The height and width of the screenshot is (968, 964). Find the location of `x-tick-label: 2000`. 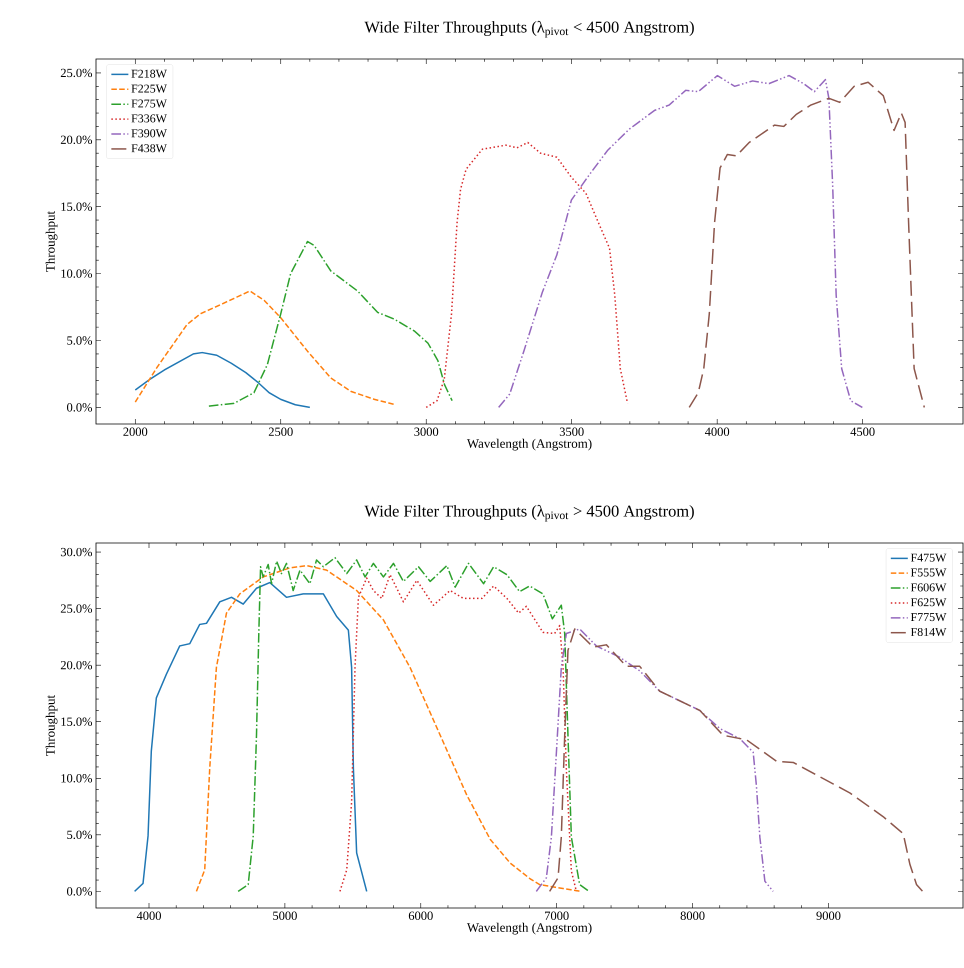

x-tick-label: 2000 is located at coordinates (135, 432).